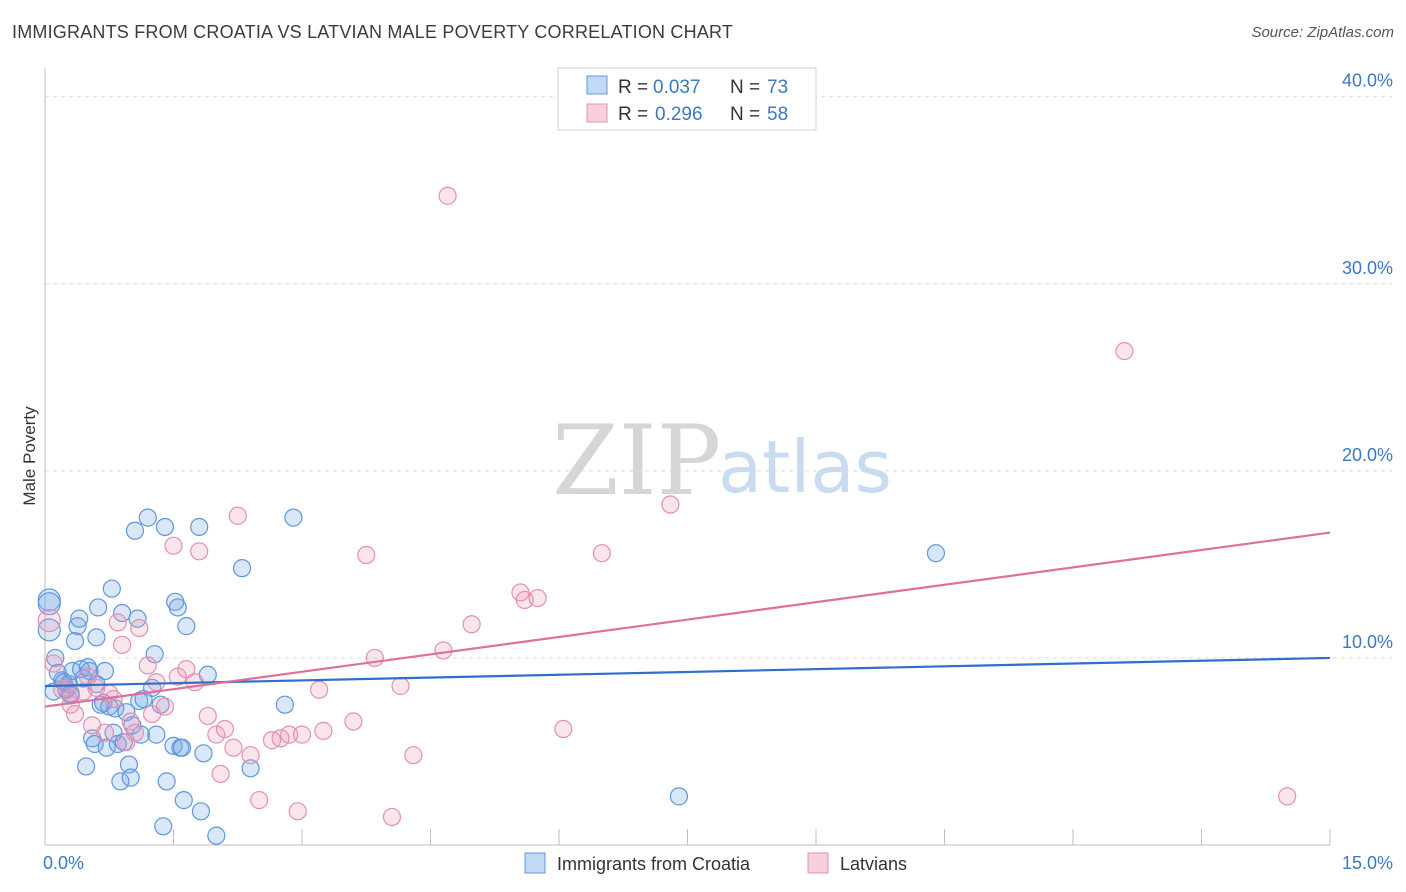 The image size is (1406, 892). Describe the element at coordinates (1367, 81) in the screenshot. I see `y-tick-label-3: 40.0%` at that location.